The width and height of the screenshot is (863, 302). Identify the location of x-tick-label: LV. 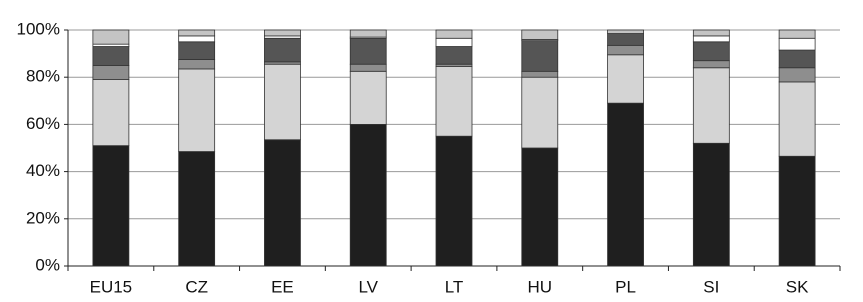
(368, 286).